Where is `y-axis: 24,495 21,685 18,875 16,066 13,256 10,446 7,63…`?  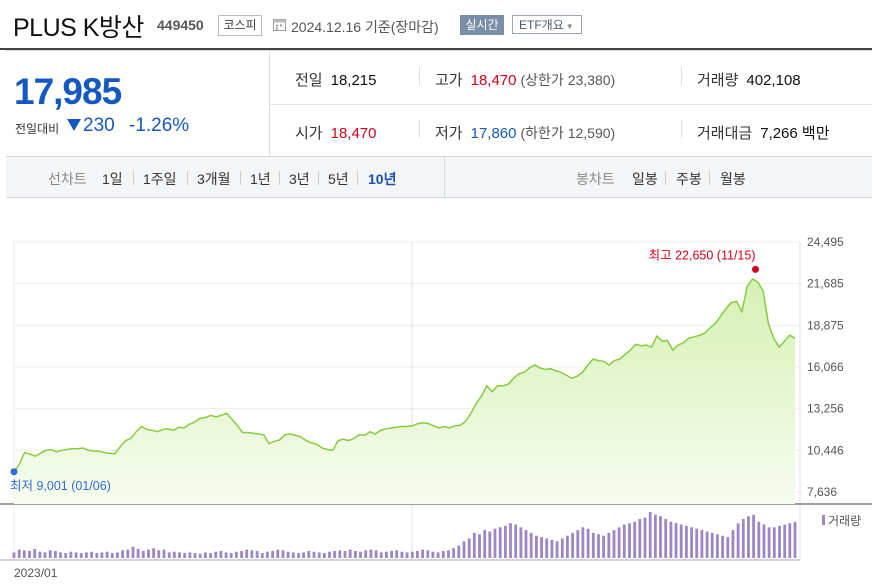 y-axis: 24,495 21,685 18,875 16,066 13,256 10,446 7,63… is located at coordinates (825, 367).